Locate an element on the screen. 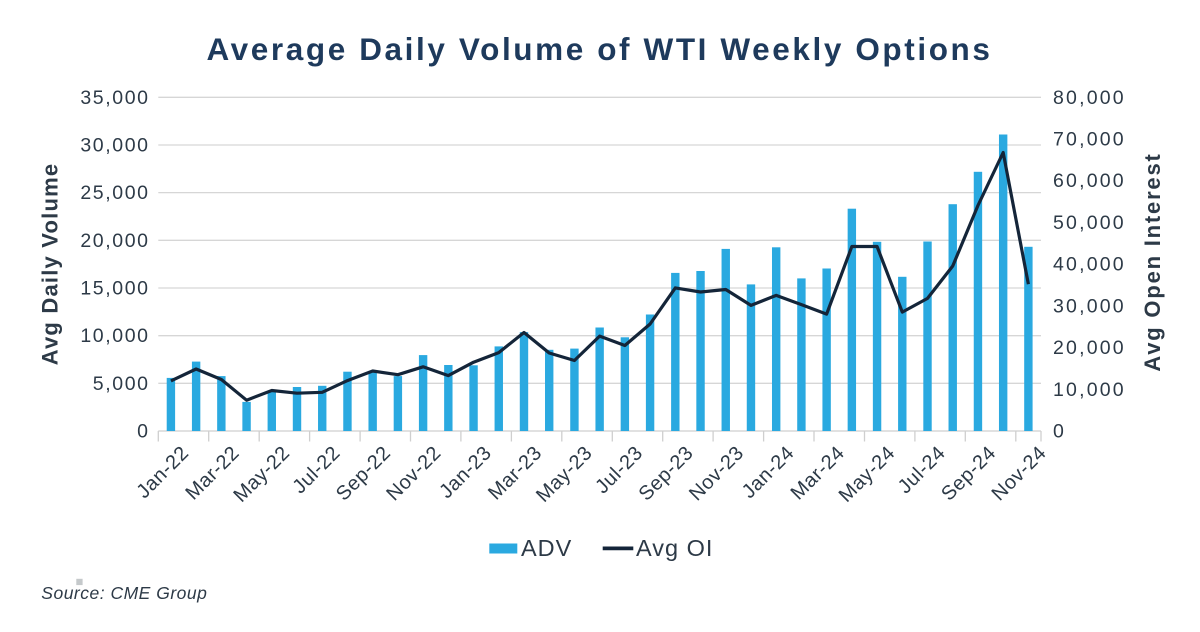  svg-text: Avg Daily Volume is located at coordinates (50, 264).